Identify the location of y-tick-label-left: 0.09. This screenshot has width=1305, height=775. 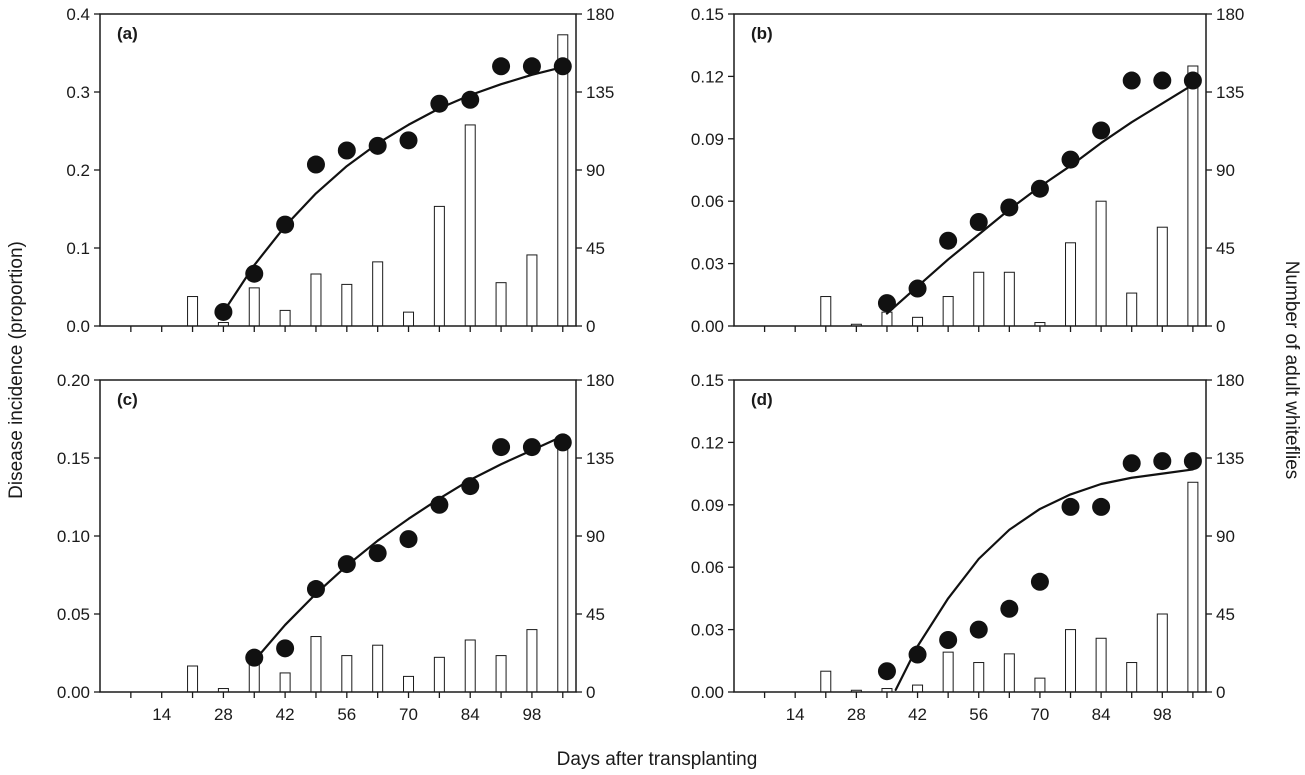
(707, 139).